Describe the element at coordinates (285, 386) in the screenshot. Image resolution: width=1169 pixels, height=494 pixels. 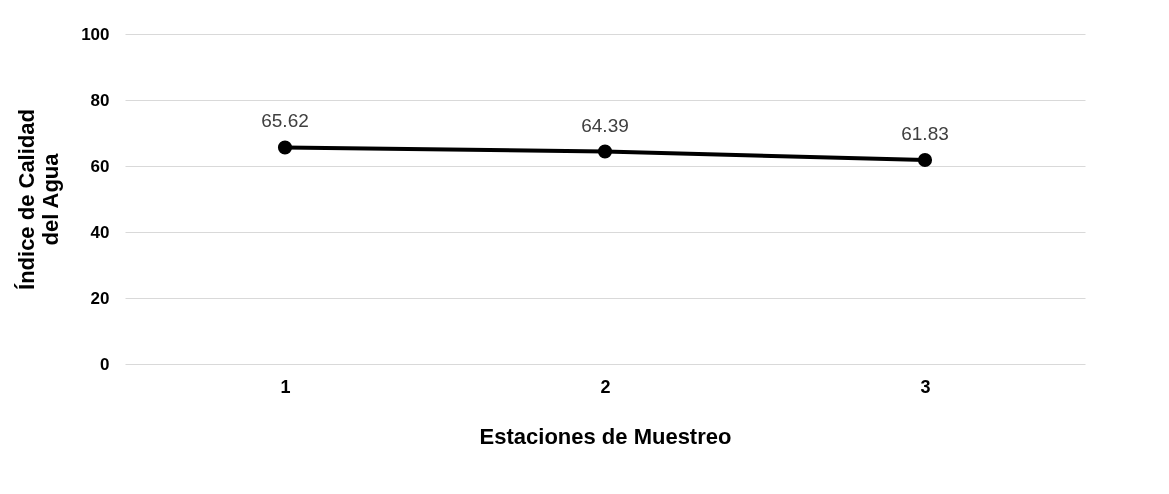
I see `x-tick-label: 1` at that location.